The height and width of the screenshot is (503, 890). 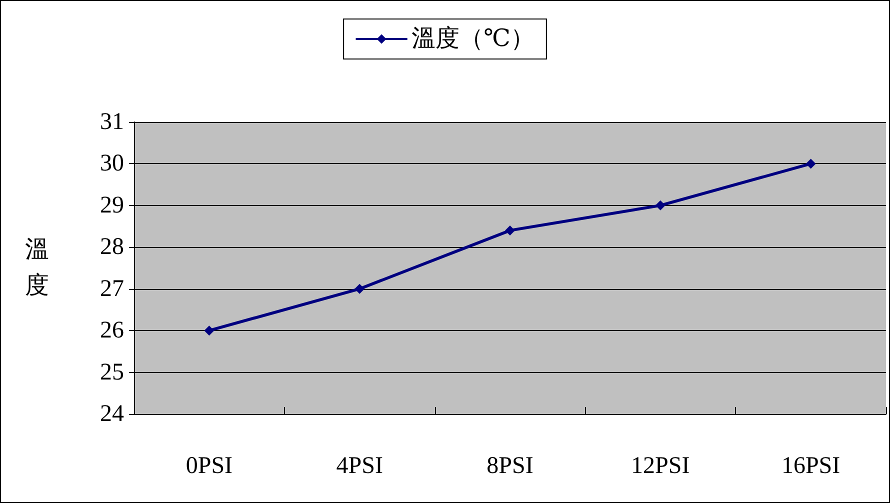 I want to click on x-tick-label: 0PSI, so click(x=209, y=466).